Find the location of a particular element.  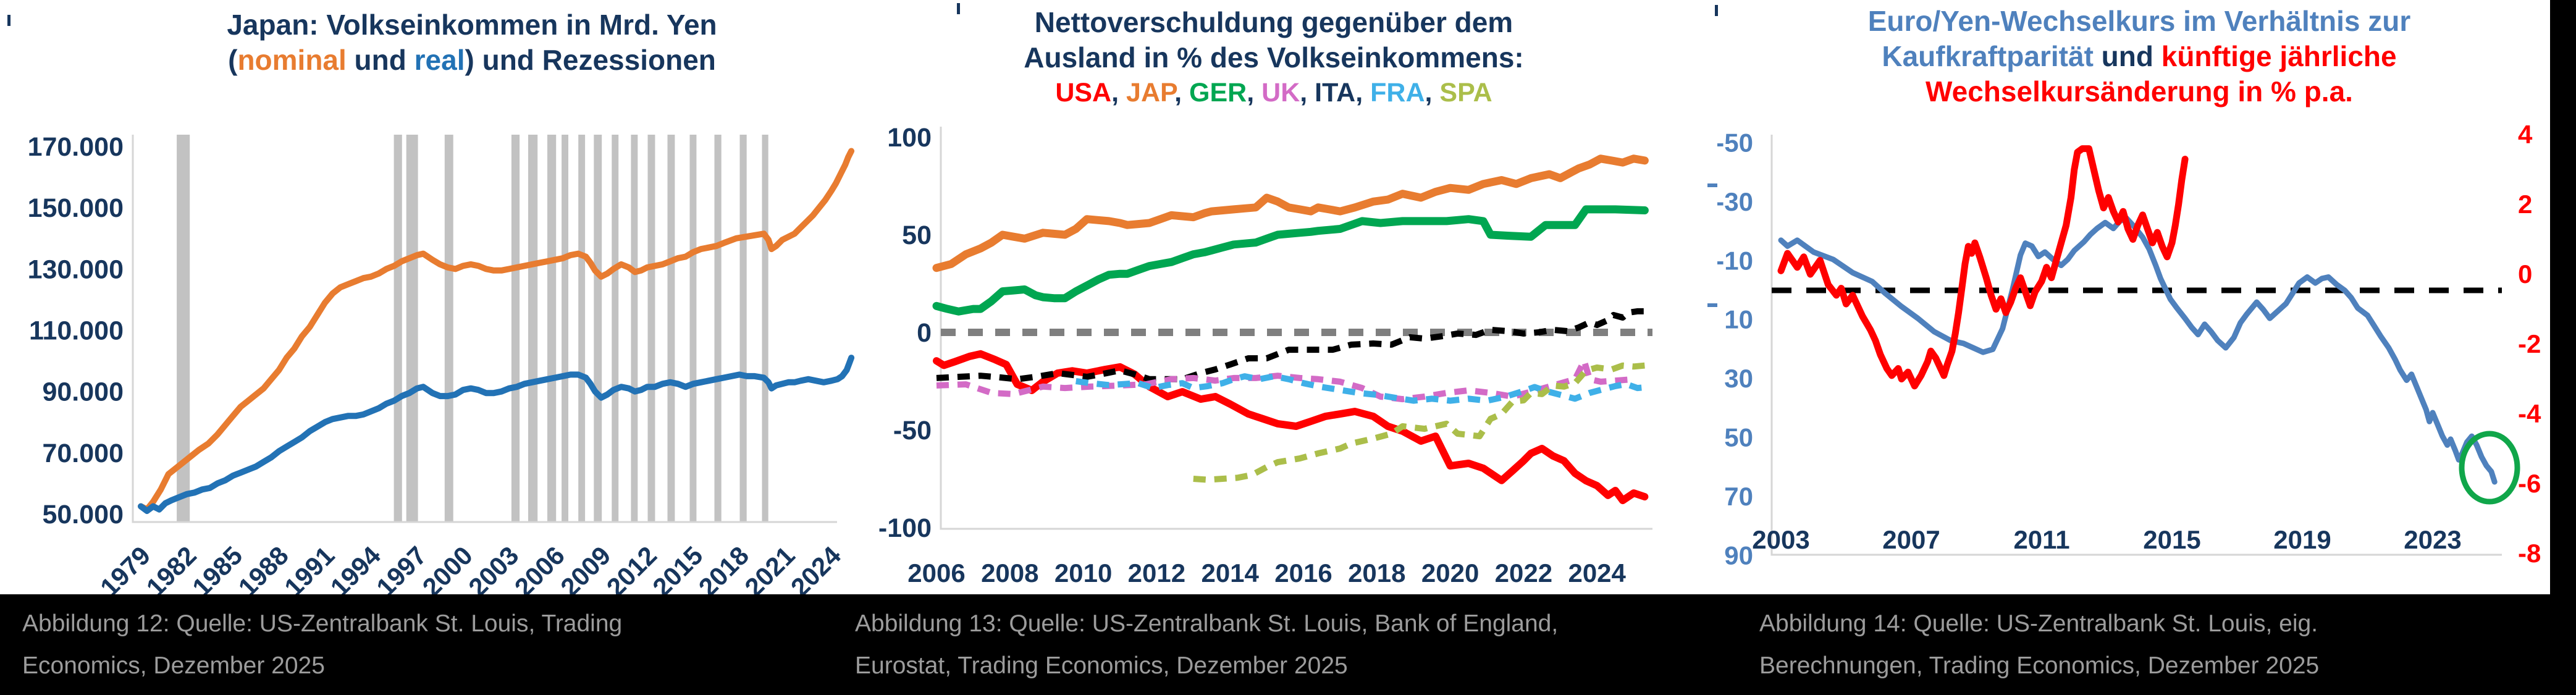

series-fra is located at coordinates (1362, 388).